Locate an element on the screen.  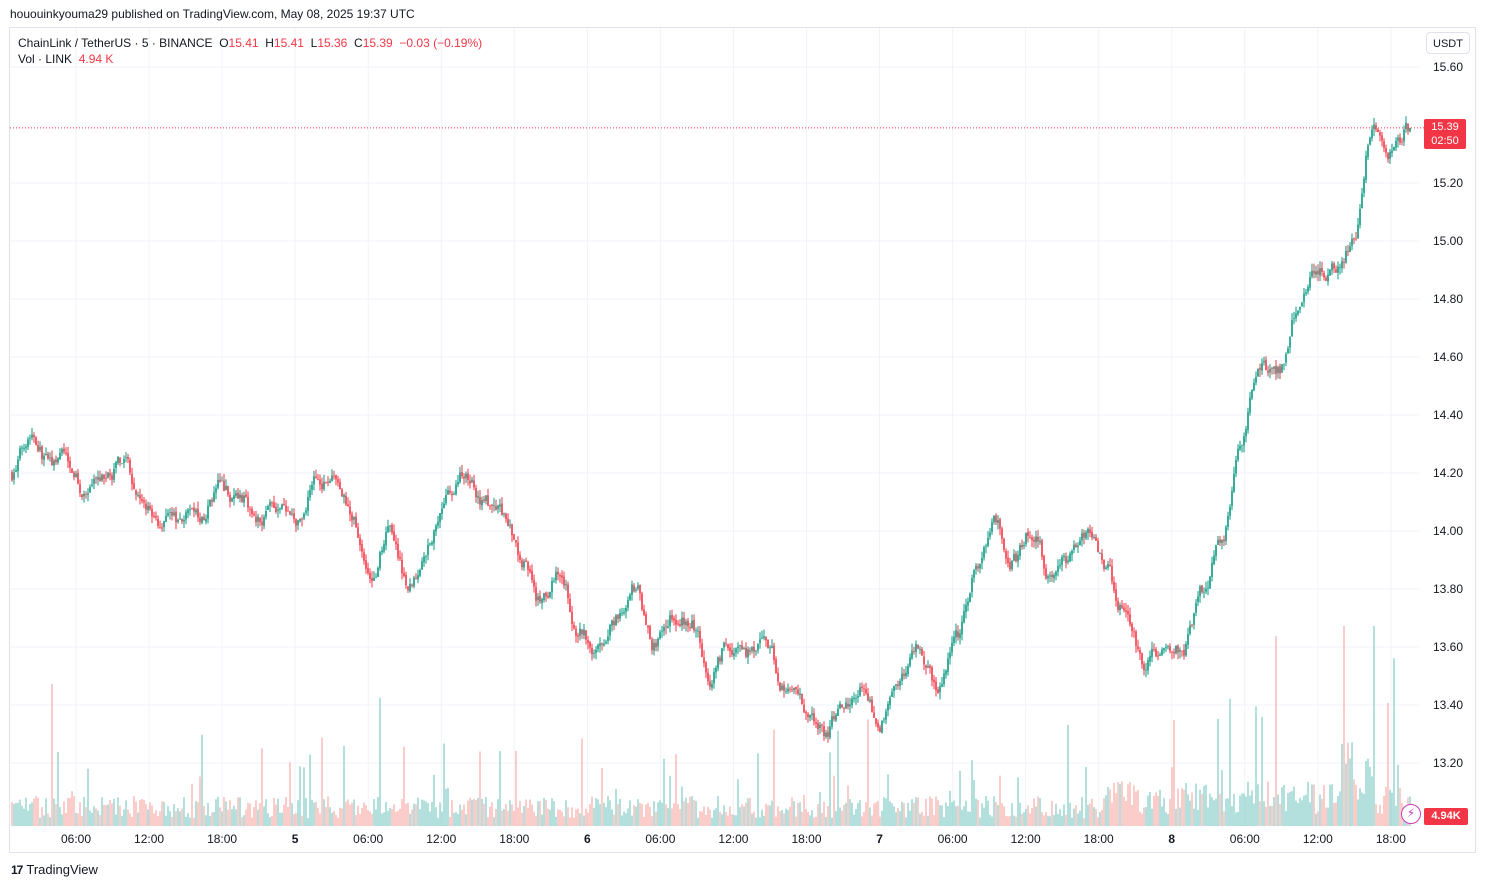
lightning-icon: ⚡ is located at coordinates (1411, 814).